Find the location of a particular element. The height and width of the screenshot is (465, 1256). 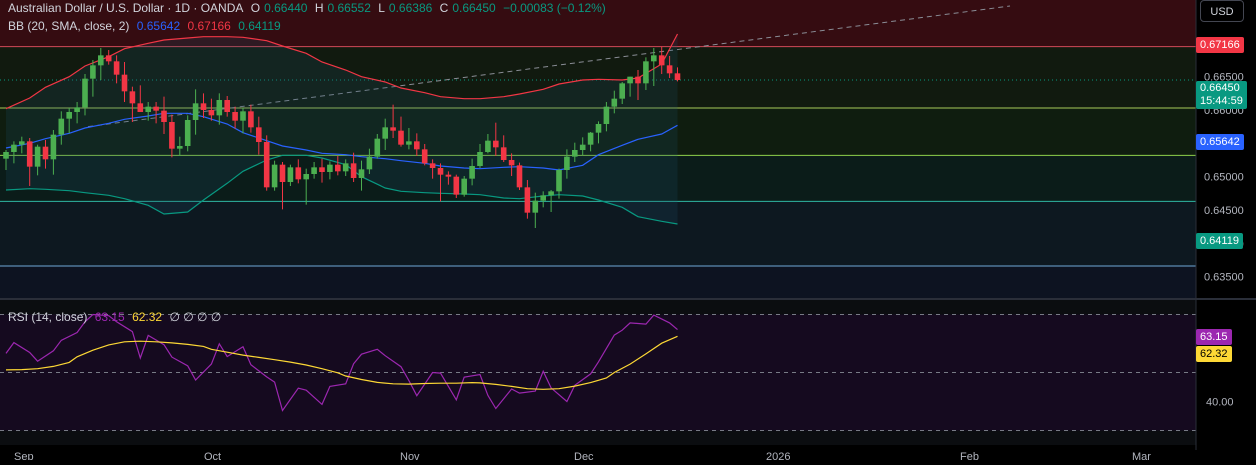

price-axis-tick: 0.64500 is located at coordinates (1224, 211).